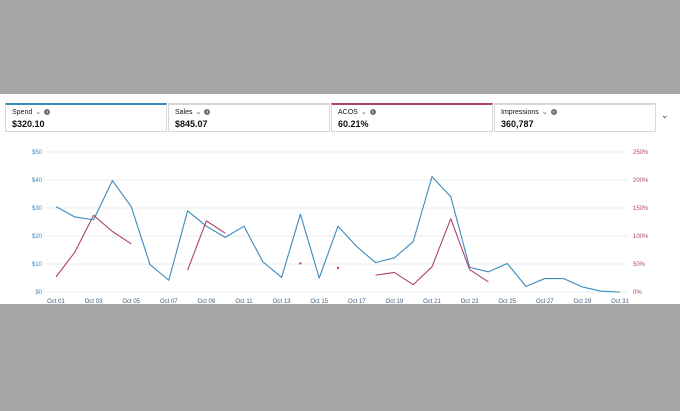 The width and height of the screenshot is (680, 411). Describe the element at coordinates (37, 209) in the screenshot. I see `left-axis-tick-label: $30` at that location.